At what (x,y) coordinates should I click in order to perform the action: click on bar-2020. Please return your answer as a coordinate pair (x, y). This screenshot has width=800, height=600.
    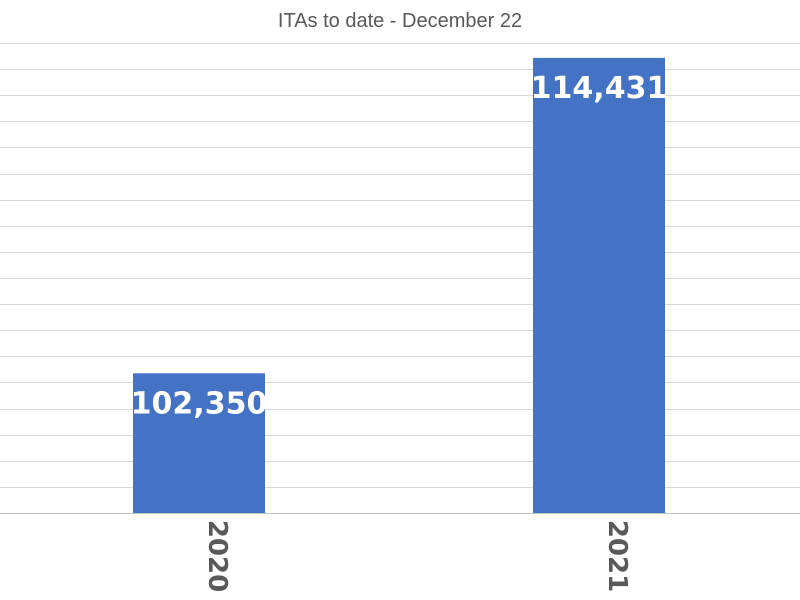
    Looking at the image, I should click on (199, 443).